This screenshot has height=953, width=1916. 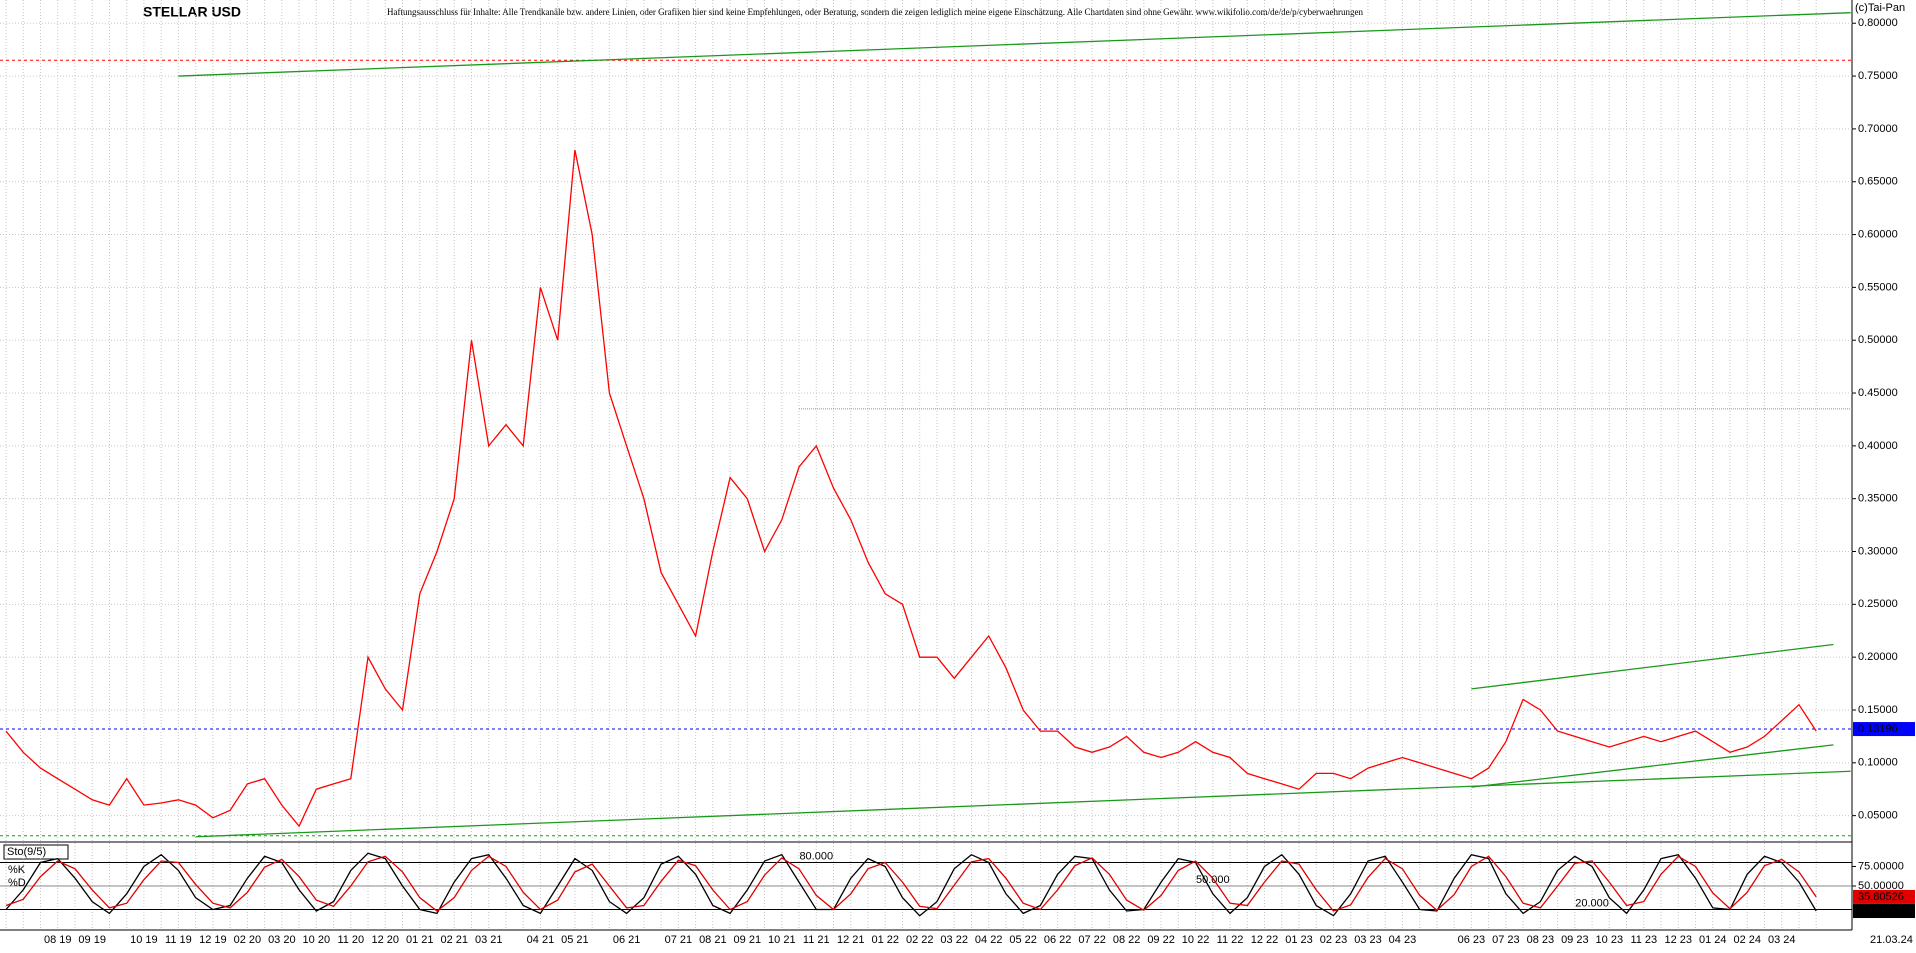 What do you see at coordinates (92, 940) in the screenshot?
I see `x-tick-label: 09 19` at bounding box center [92, 940].